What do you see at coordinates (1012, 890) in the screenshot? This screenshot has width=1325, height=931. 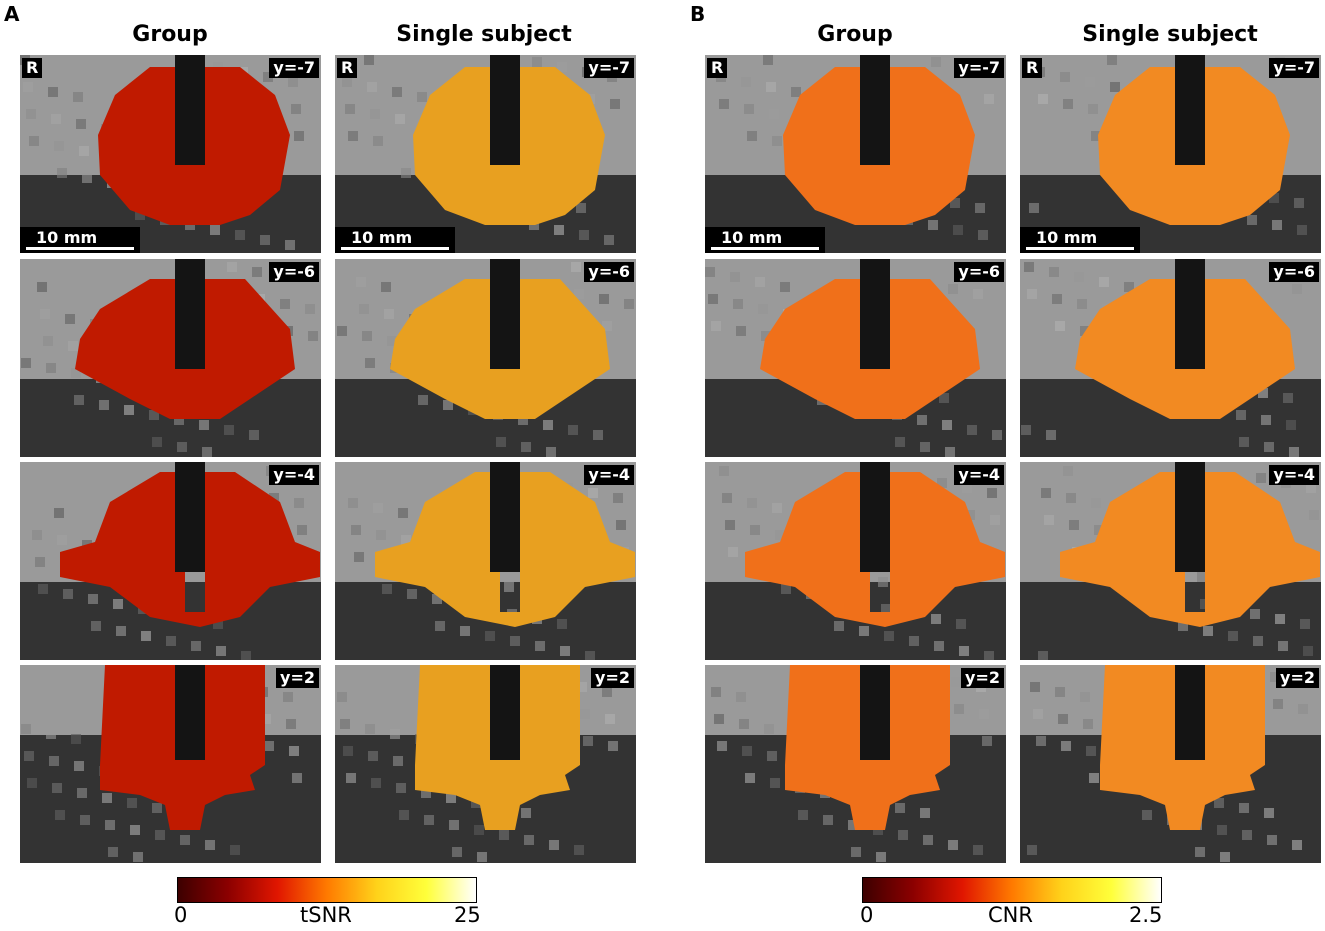 I see `colorbar-cnr` at bounding box center [1012, 890].